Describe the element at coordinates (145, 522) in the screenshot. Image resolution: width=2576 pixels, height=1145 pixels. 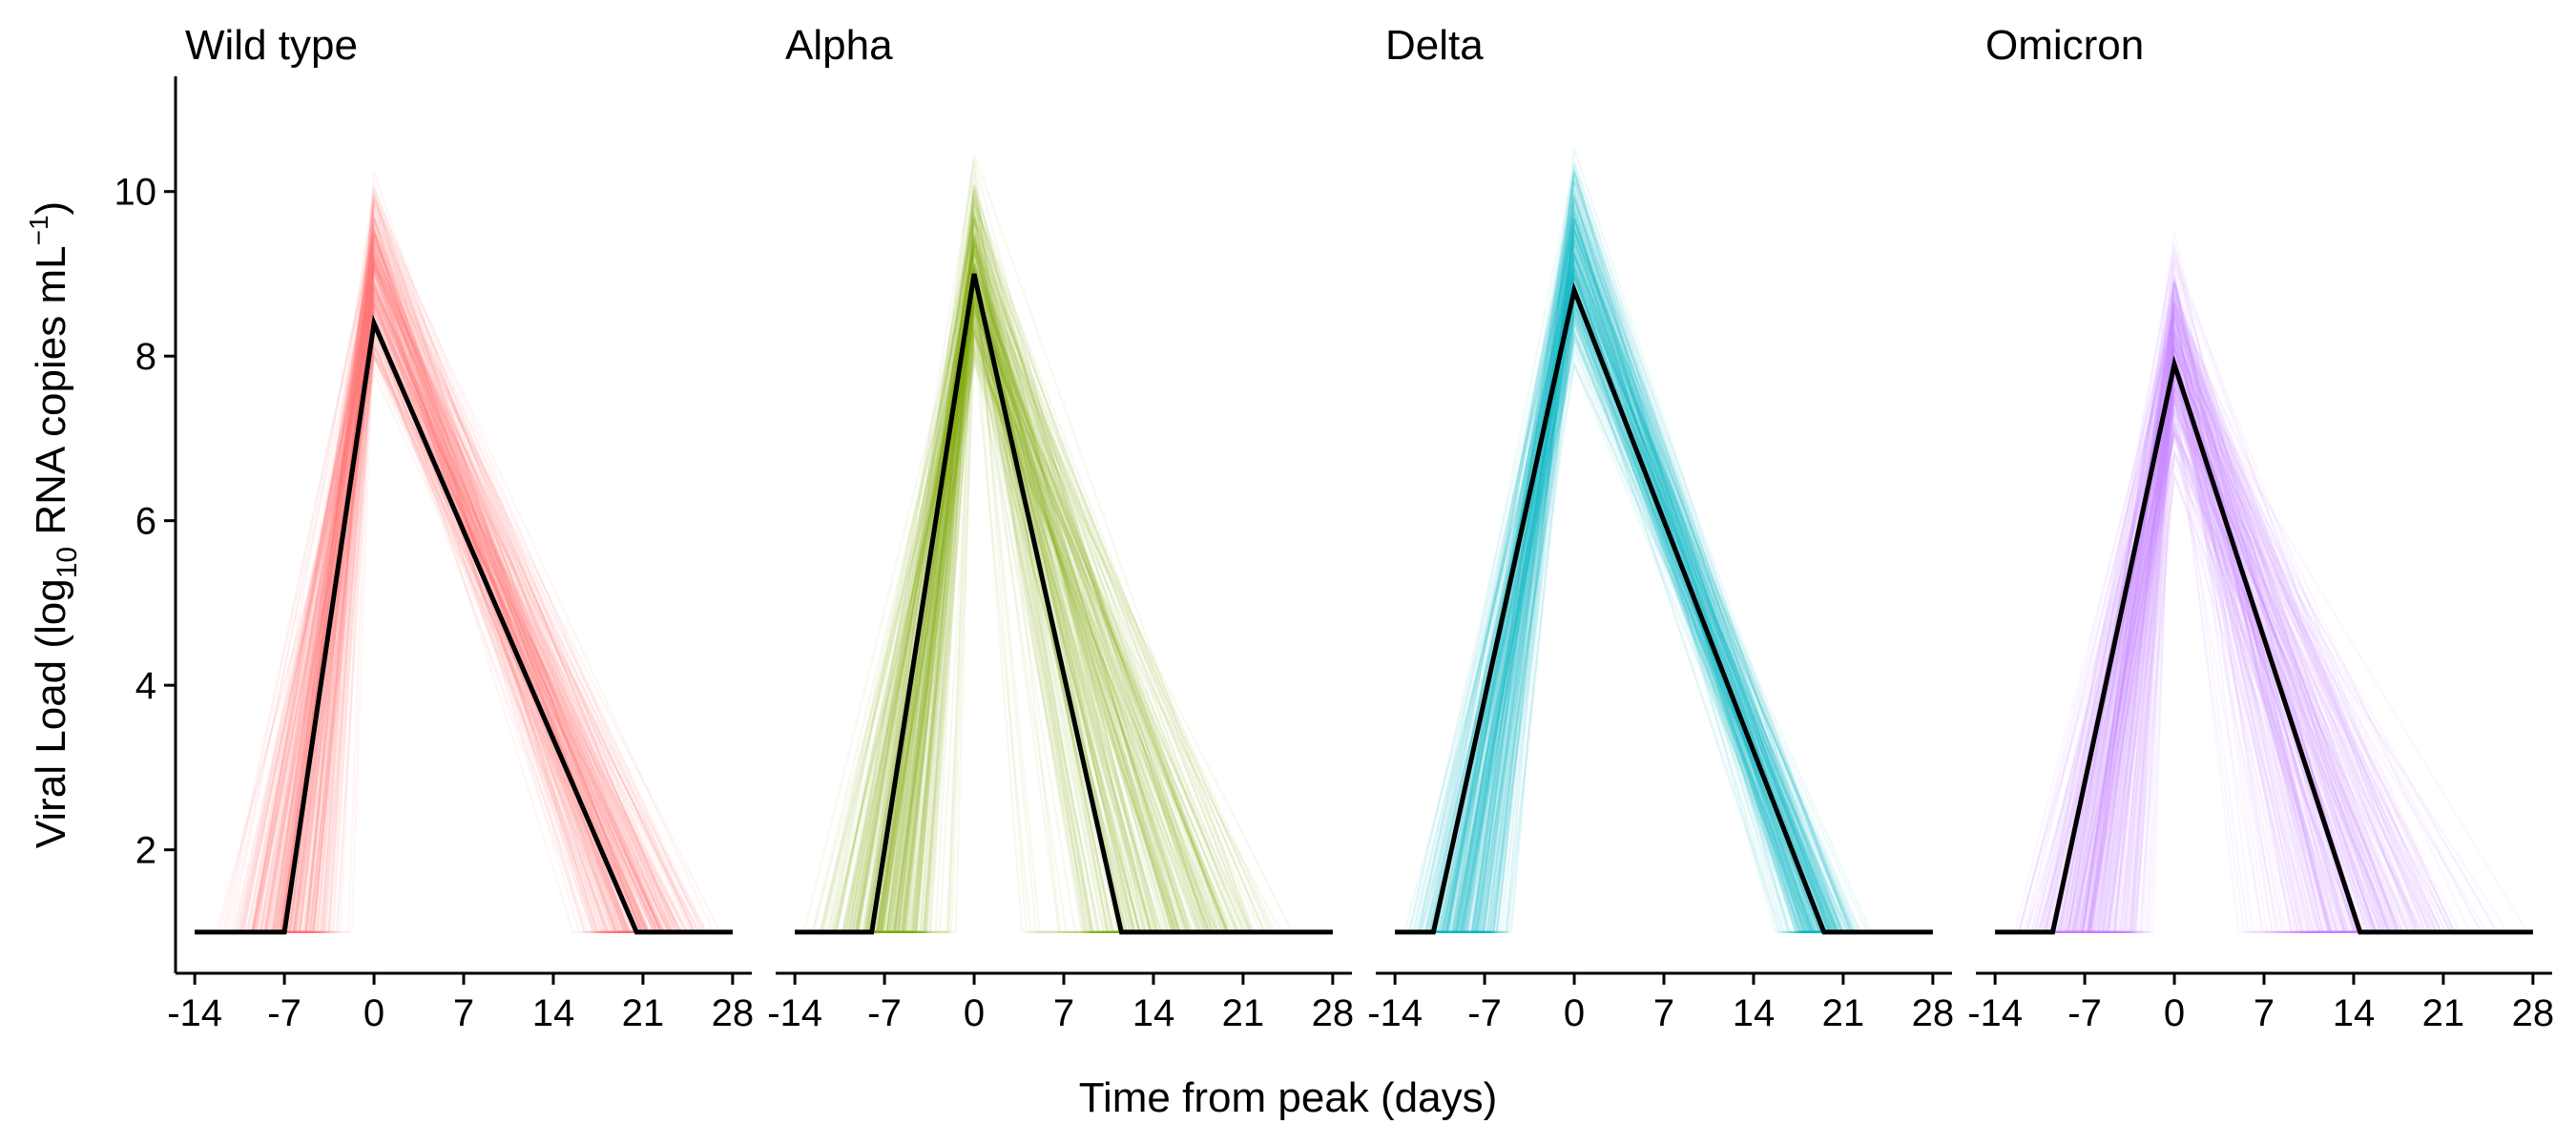
I see `y-tick-label: 6` at that location.